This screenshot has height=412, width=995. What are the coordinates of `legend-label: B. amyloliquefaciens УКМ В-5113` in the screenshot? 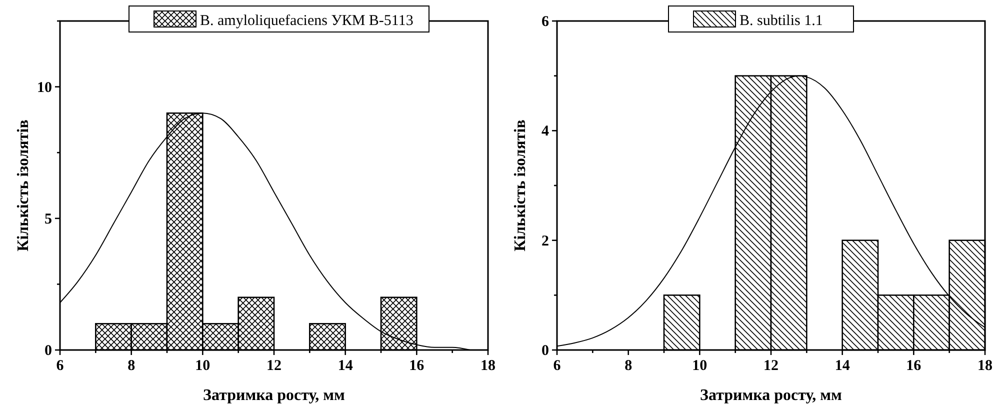 It's located at (307, 21).